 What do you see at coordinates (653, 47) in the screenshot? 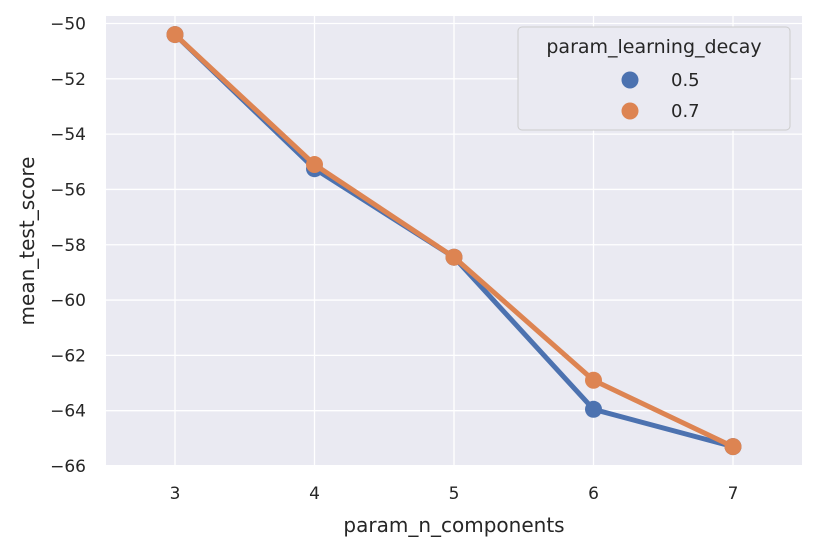
I see `legend-title: param_learning_decay` at bounding box center [653, 47].